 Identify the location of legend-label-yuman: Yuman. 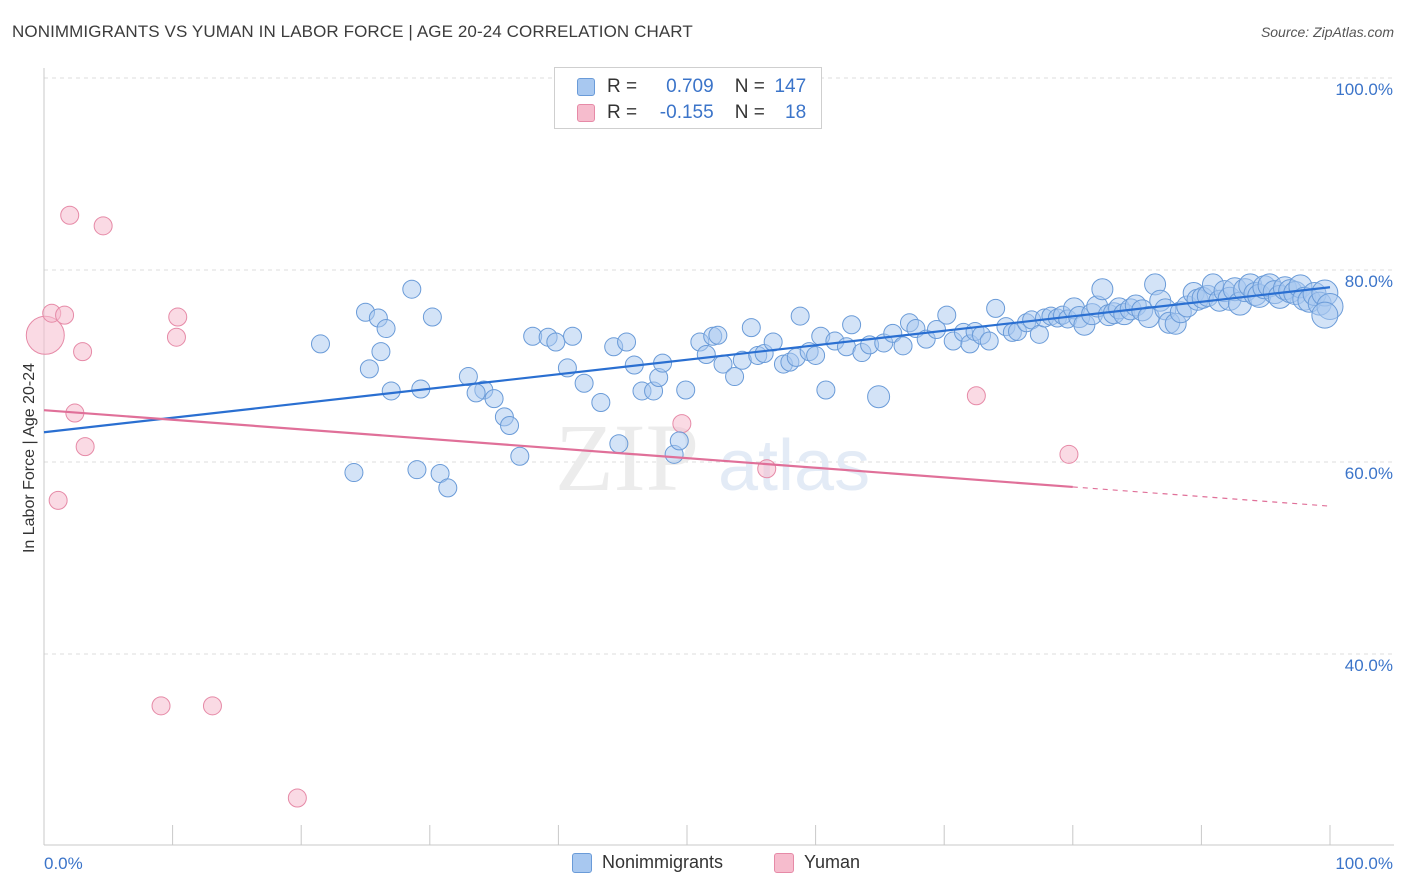
(832, 862).